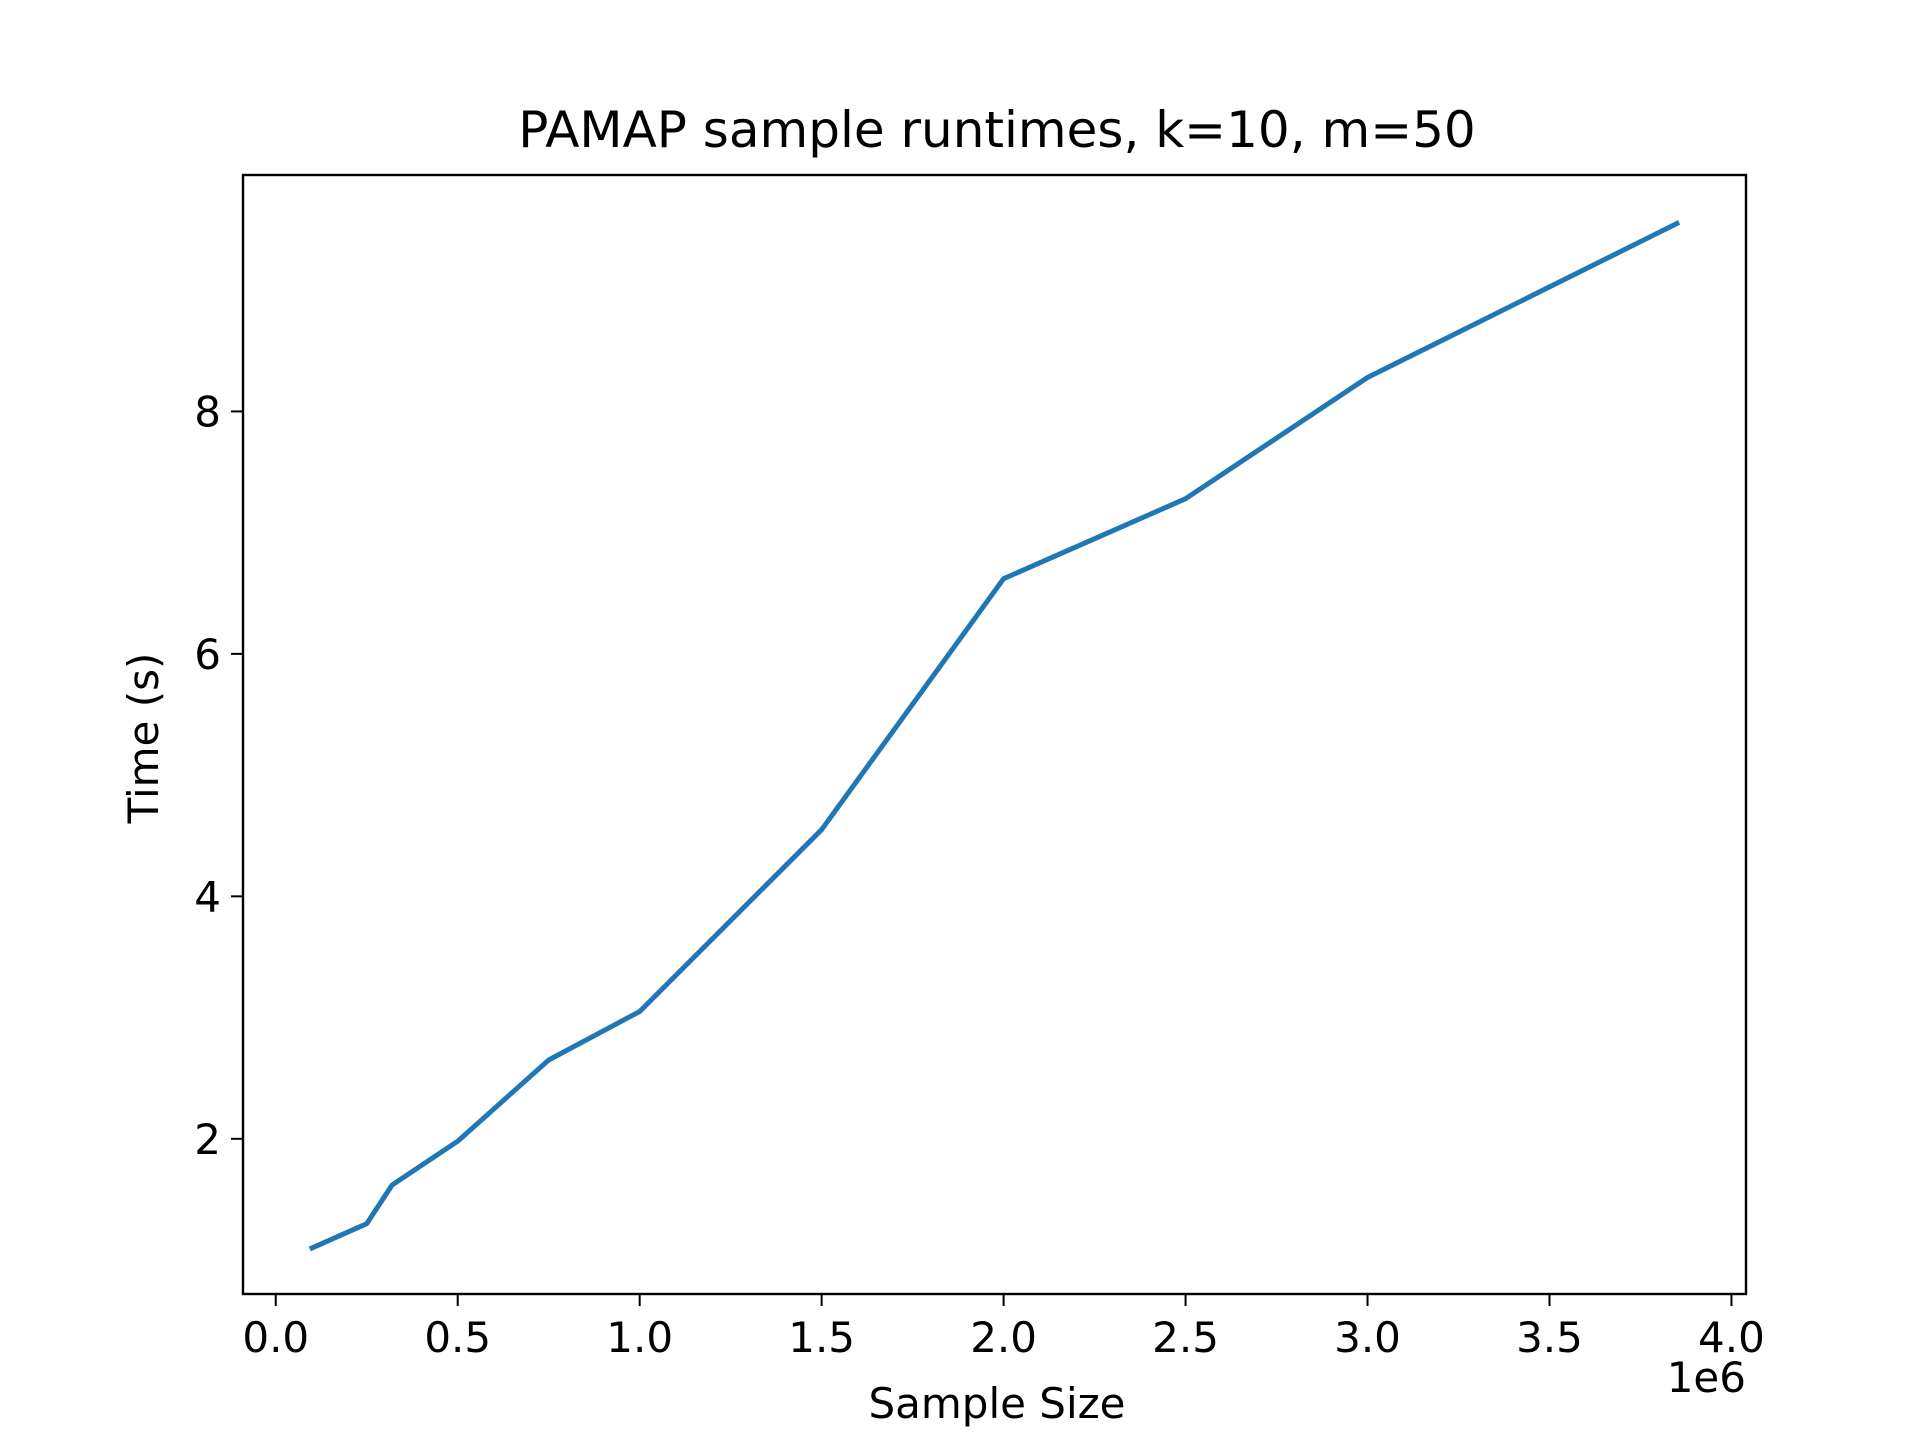  Describe the element at coordinates (275, 1337) in the screenshot. I see `x-tick-label: 0.0` at that location.